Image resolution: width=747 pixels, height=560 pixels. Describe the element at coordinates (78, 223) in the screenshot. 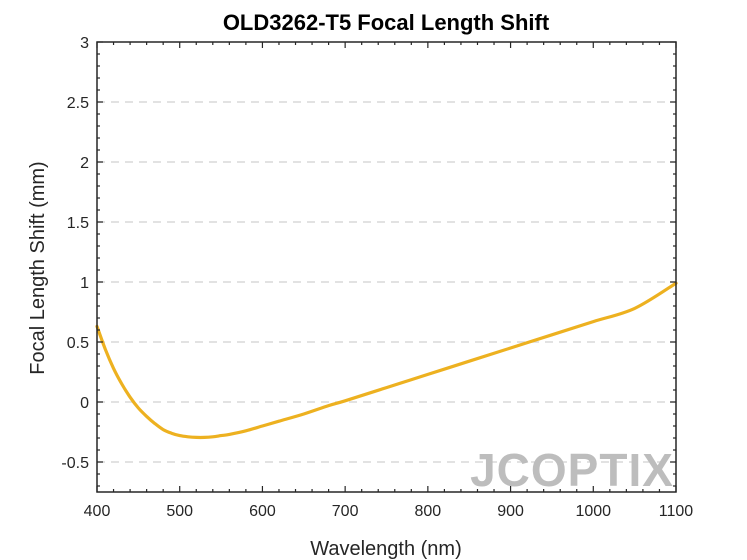

I see `y-tick-label-4: 1.5` at that location.